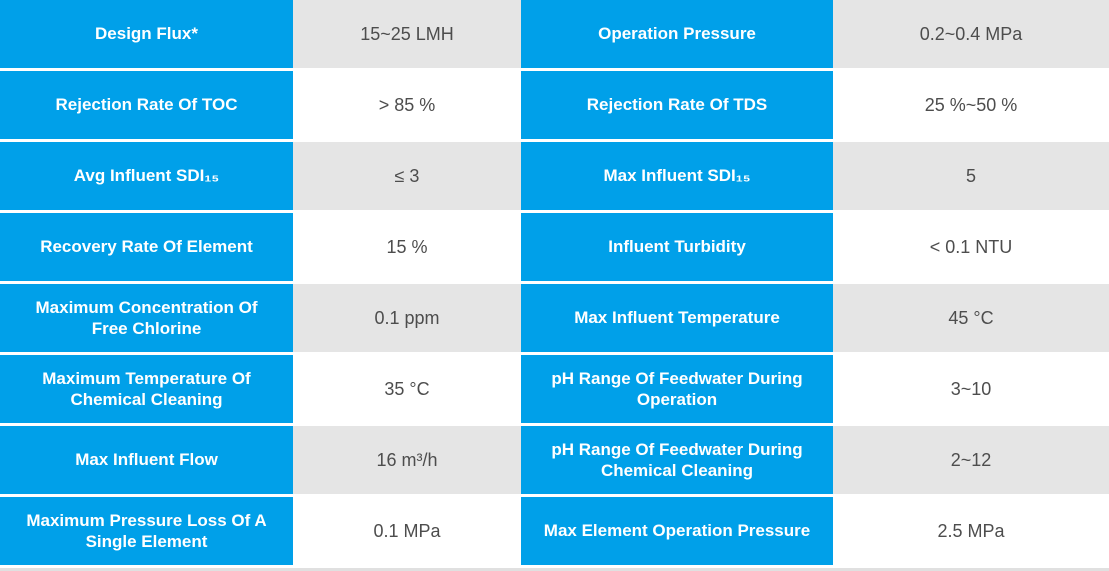 Image resolution: width=1109 pixels, height=571 pixels. Describe the element at coordinates (971, 460) in the screenshot. I see `spec-value: 2~12` at that location.